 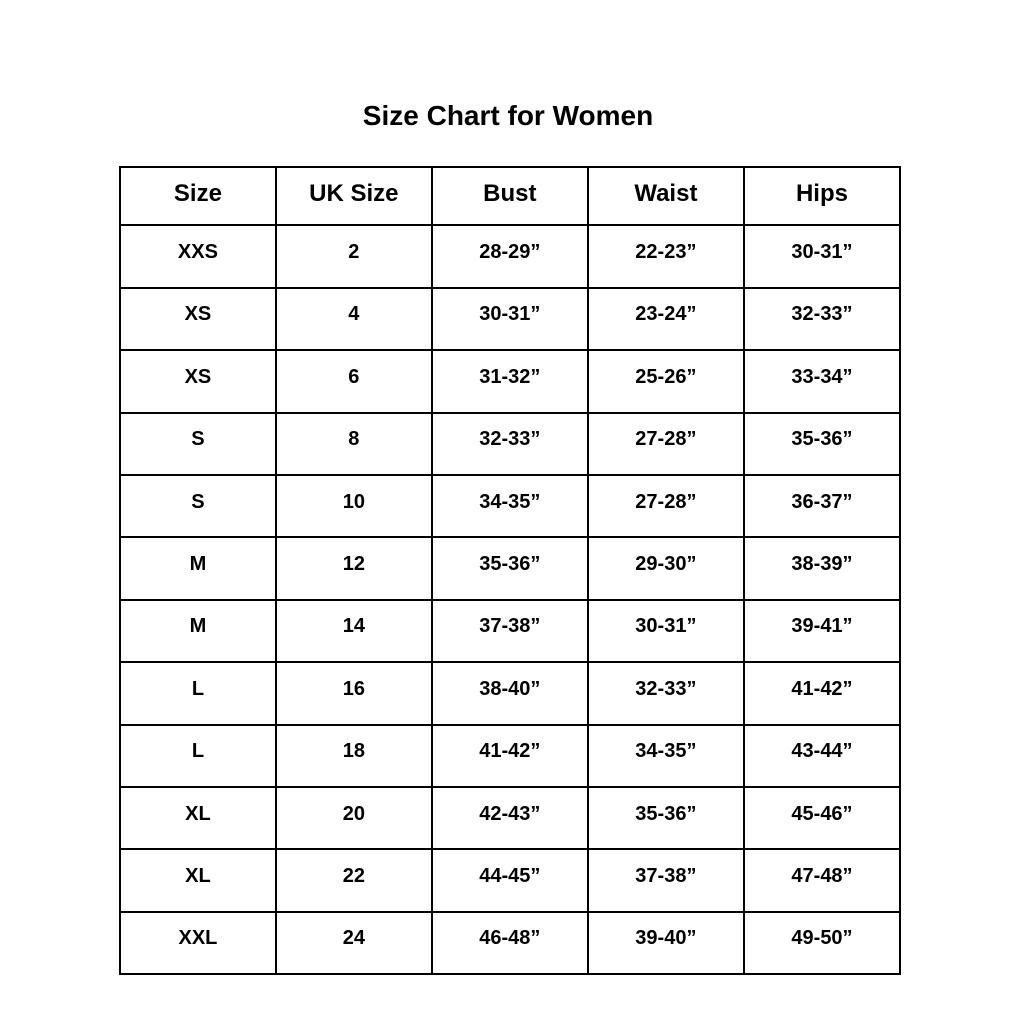 I want to click on table-row: XS 4 30-31” 23-24” 32-33”, so click(x=510, y=319).